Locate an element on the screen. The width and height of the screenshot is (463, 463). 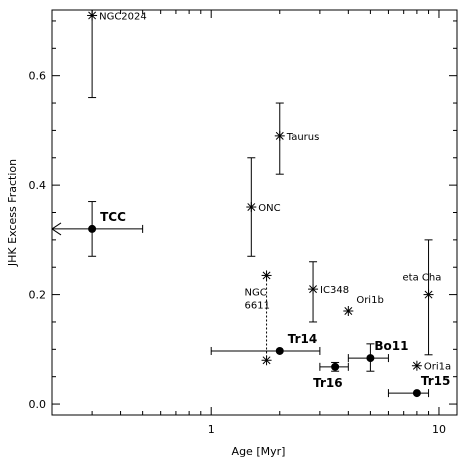
x-tick-label: 10 is located at coordinates (439, 429).